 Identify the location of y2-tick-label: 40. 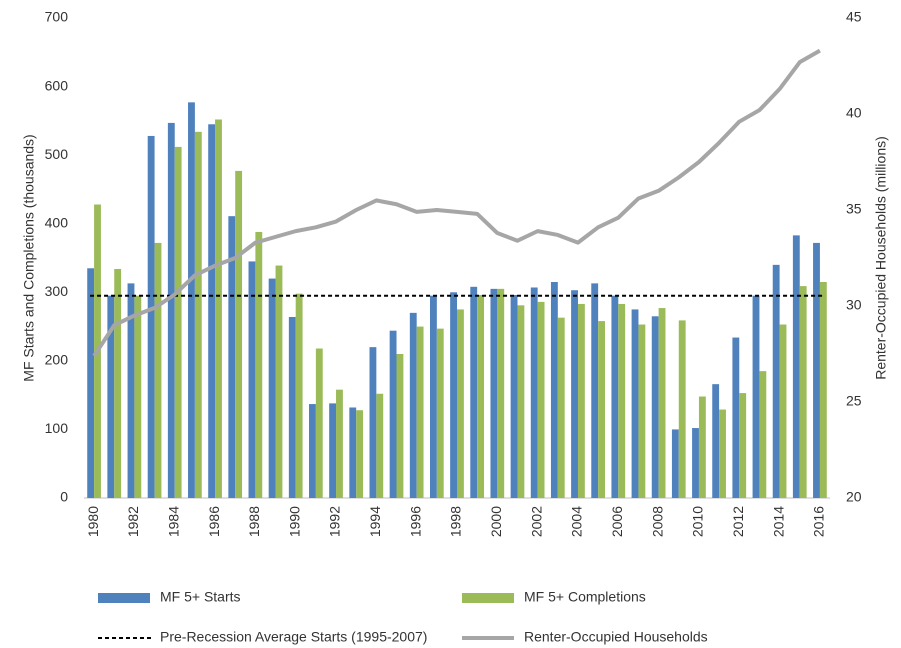
(854, 113).